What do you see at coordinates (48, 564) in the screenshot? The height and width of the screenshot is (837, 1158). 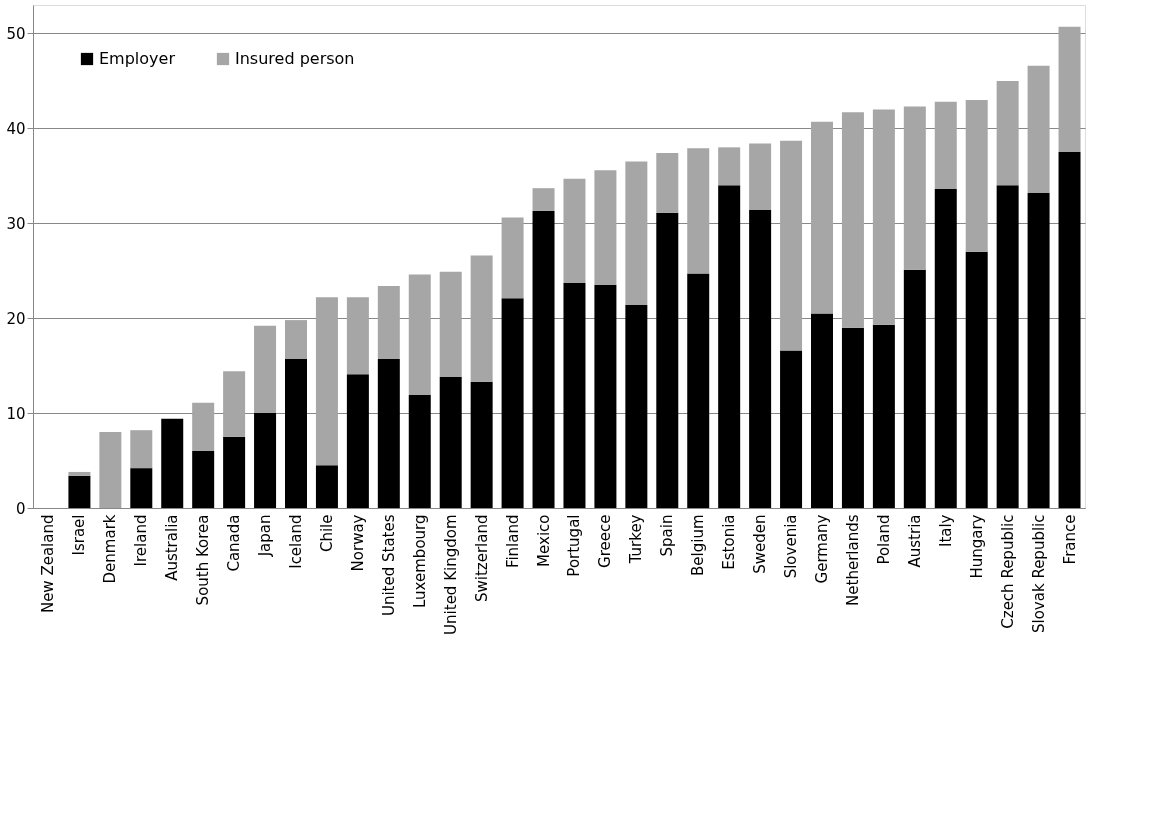 I see `x-tick-label: New Zealand` at bounding box center [48, 564].